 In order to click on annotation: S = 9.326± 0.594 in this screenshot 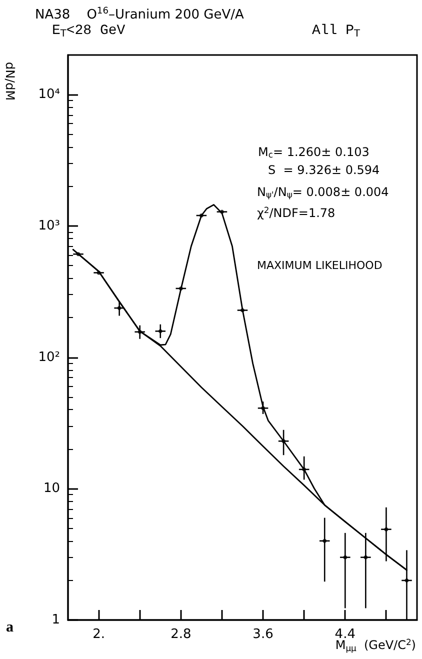, I will do `click(324, 170)`.